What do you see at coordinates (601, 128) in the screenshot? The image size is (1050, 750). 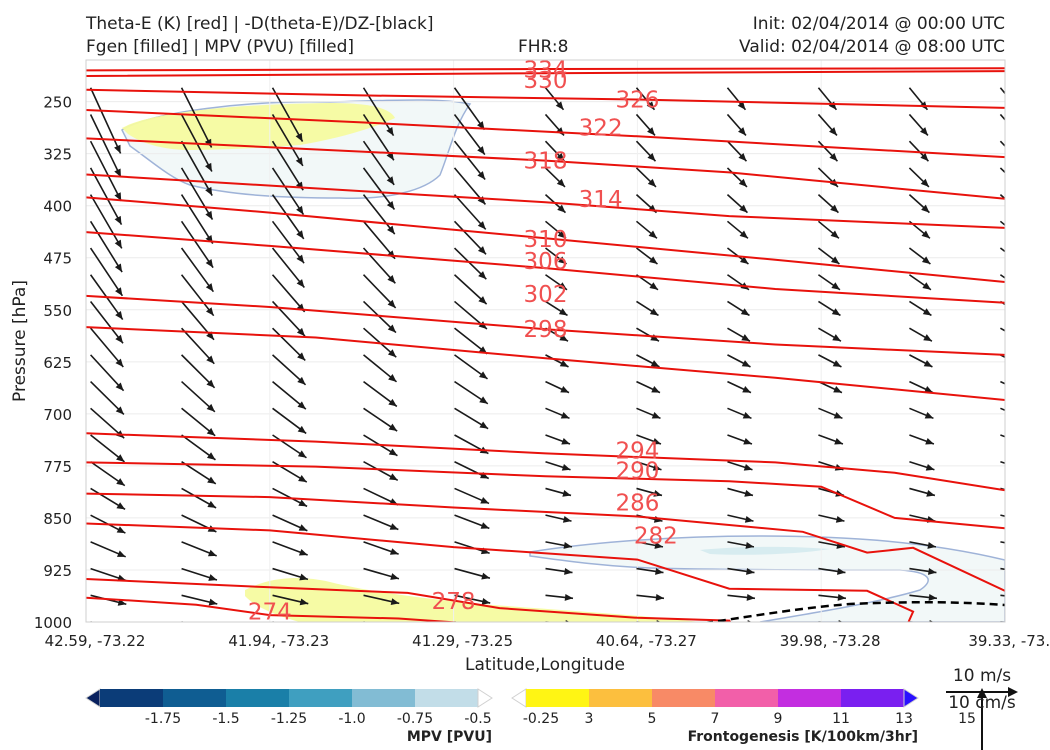 I see `theta-e-contour-label: 322` at bounding box center [601, 128].